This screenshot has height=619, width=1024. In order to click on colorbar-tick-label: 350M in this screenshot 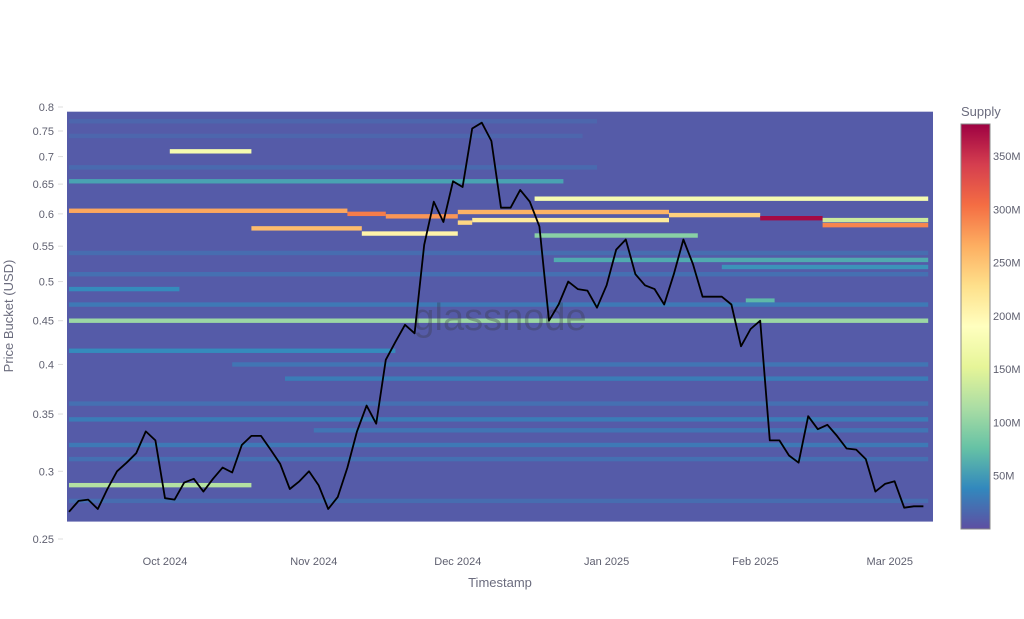, I will do `click(1007, 157)`.